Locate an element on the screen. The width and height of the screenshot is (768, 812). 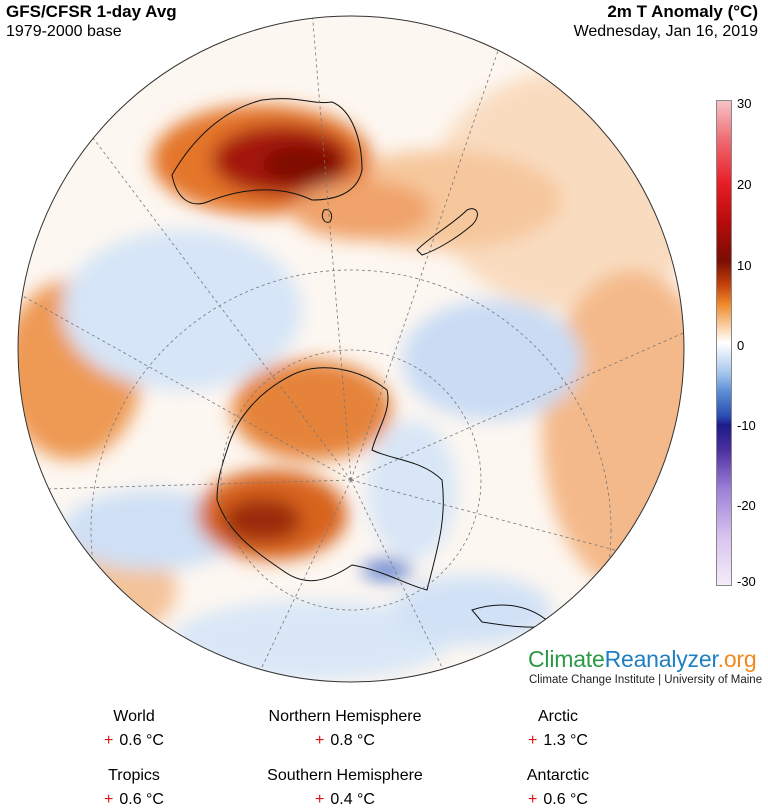
stat-arctic-value: +1.3 °C is located at coordinates (558, 741).